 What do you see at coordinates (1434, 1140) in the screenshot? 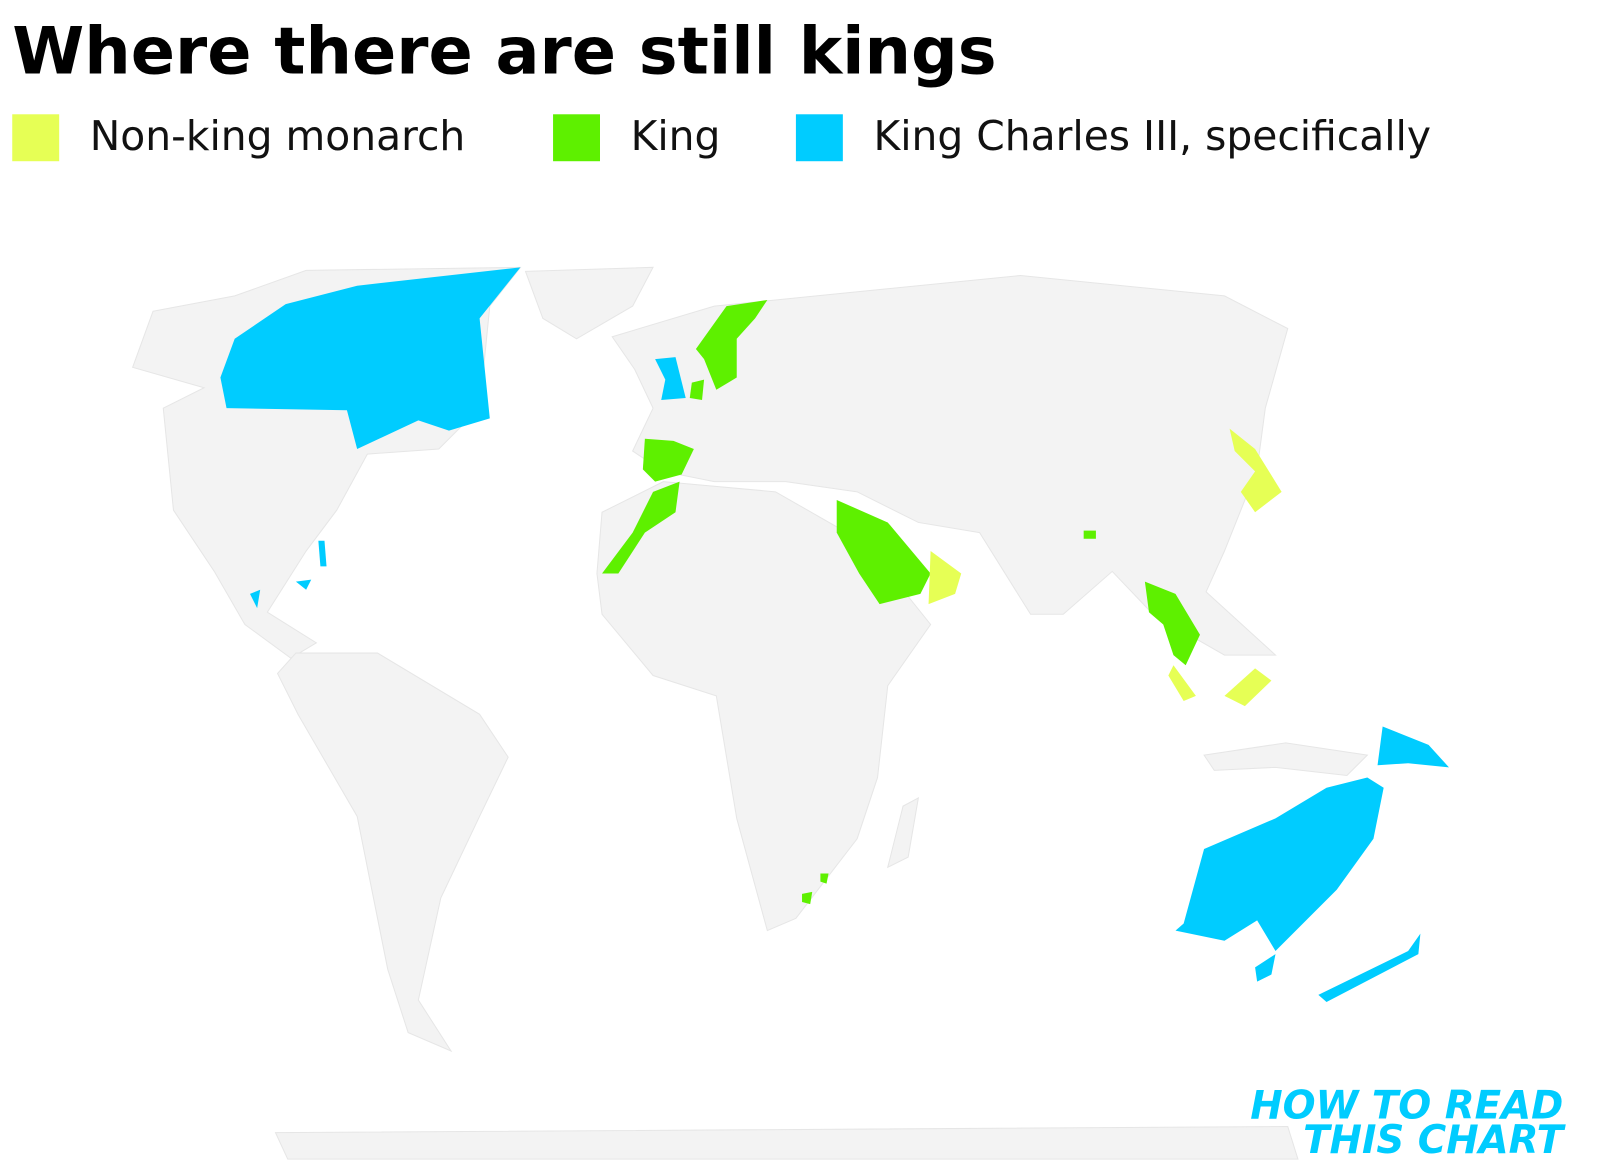
I see `brand-line: THIS CHART` at bounding box center [1434, 1140].